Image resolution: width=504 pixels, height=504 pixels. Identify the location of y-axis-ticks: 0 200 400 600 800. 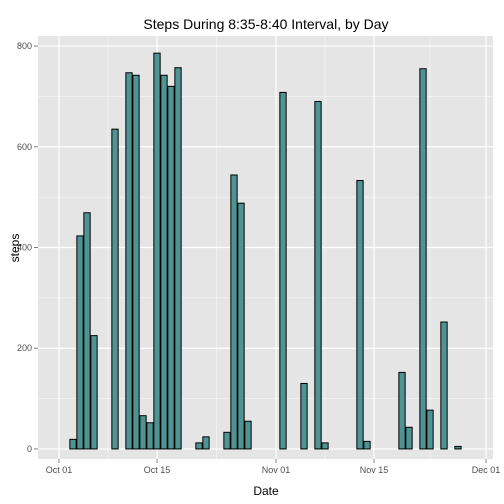
(27, 247).